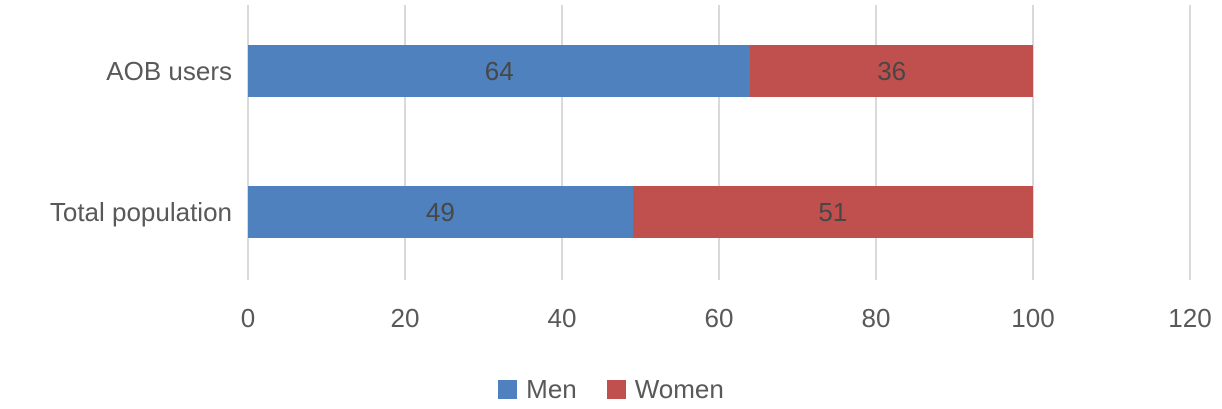 The height and width of the screenshot is (409, 1222). I want to click on bar-segment-women: 36, so click(891, 71).